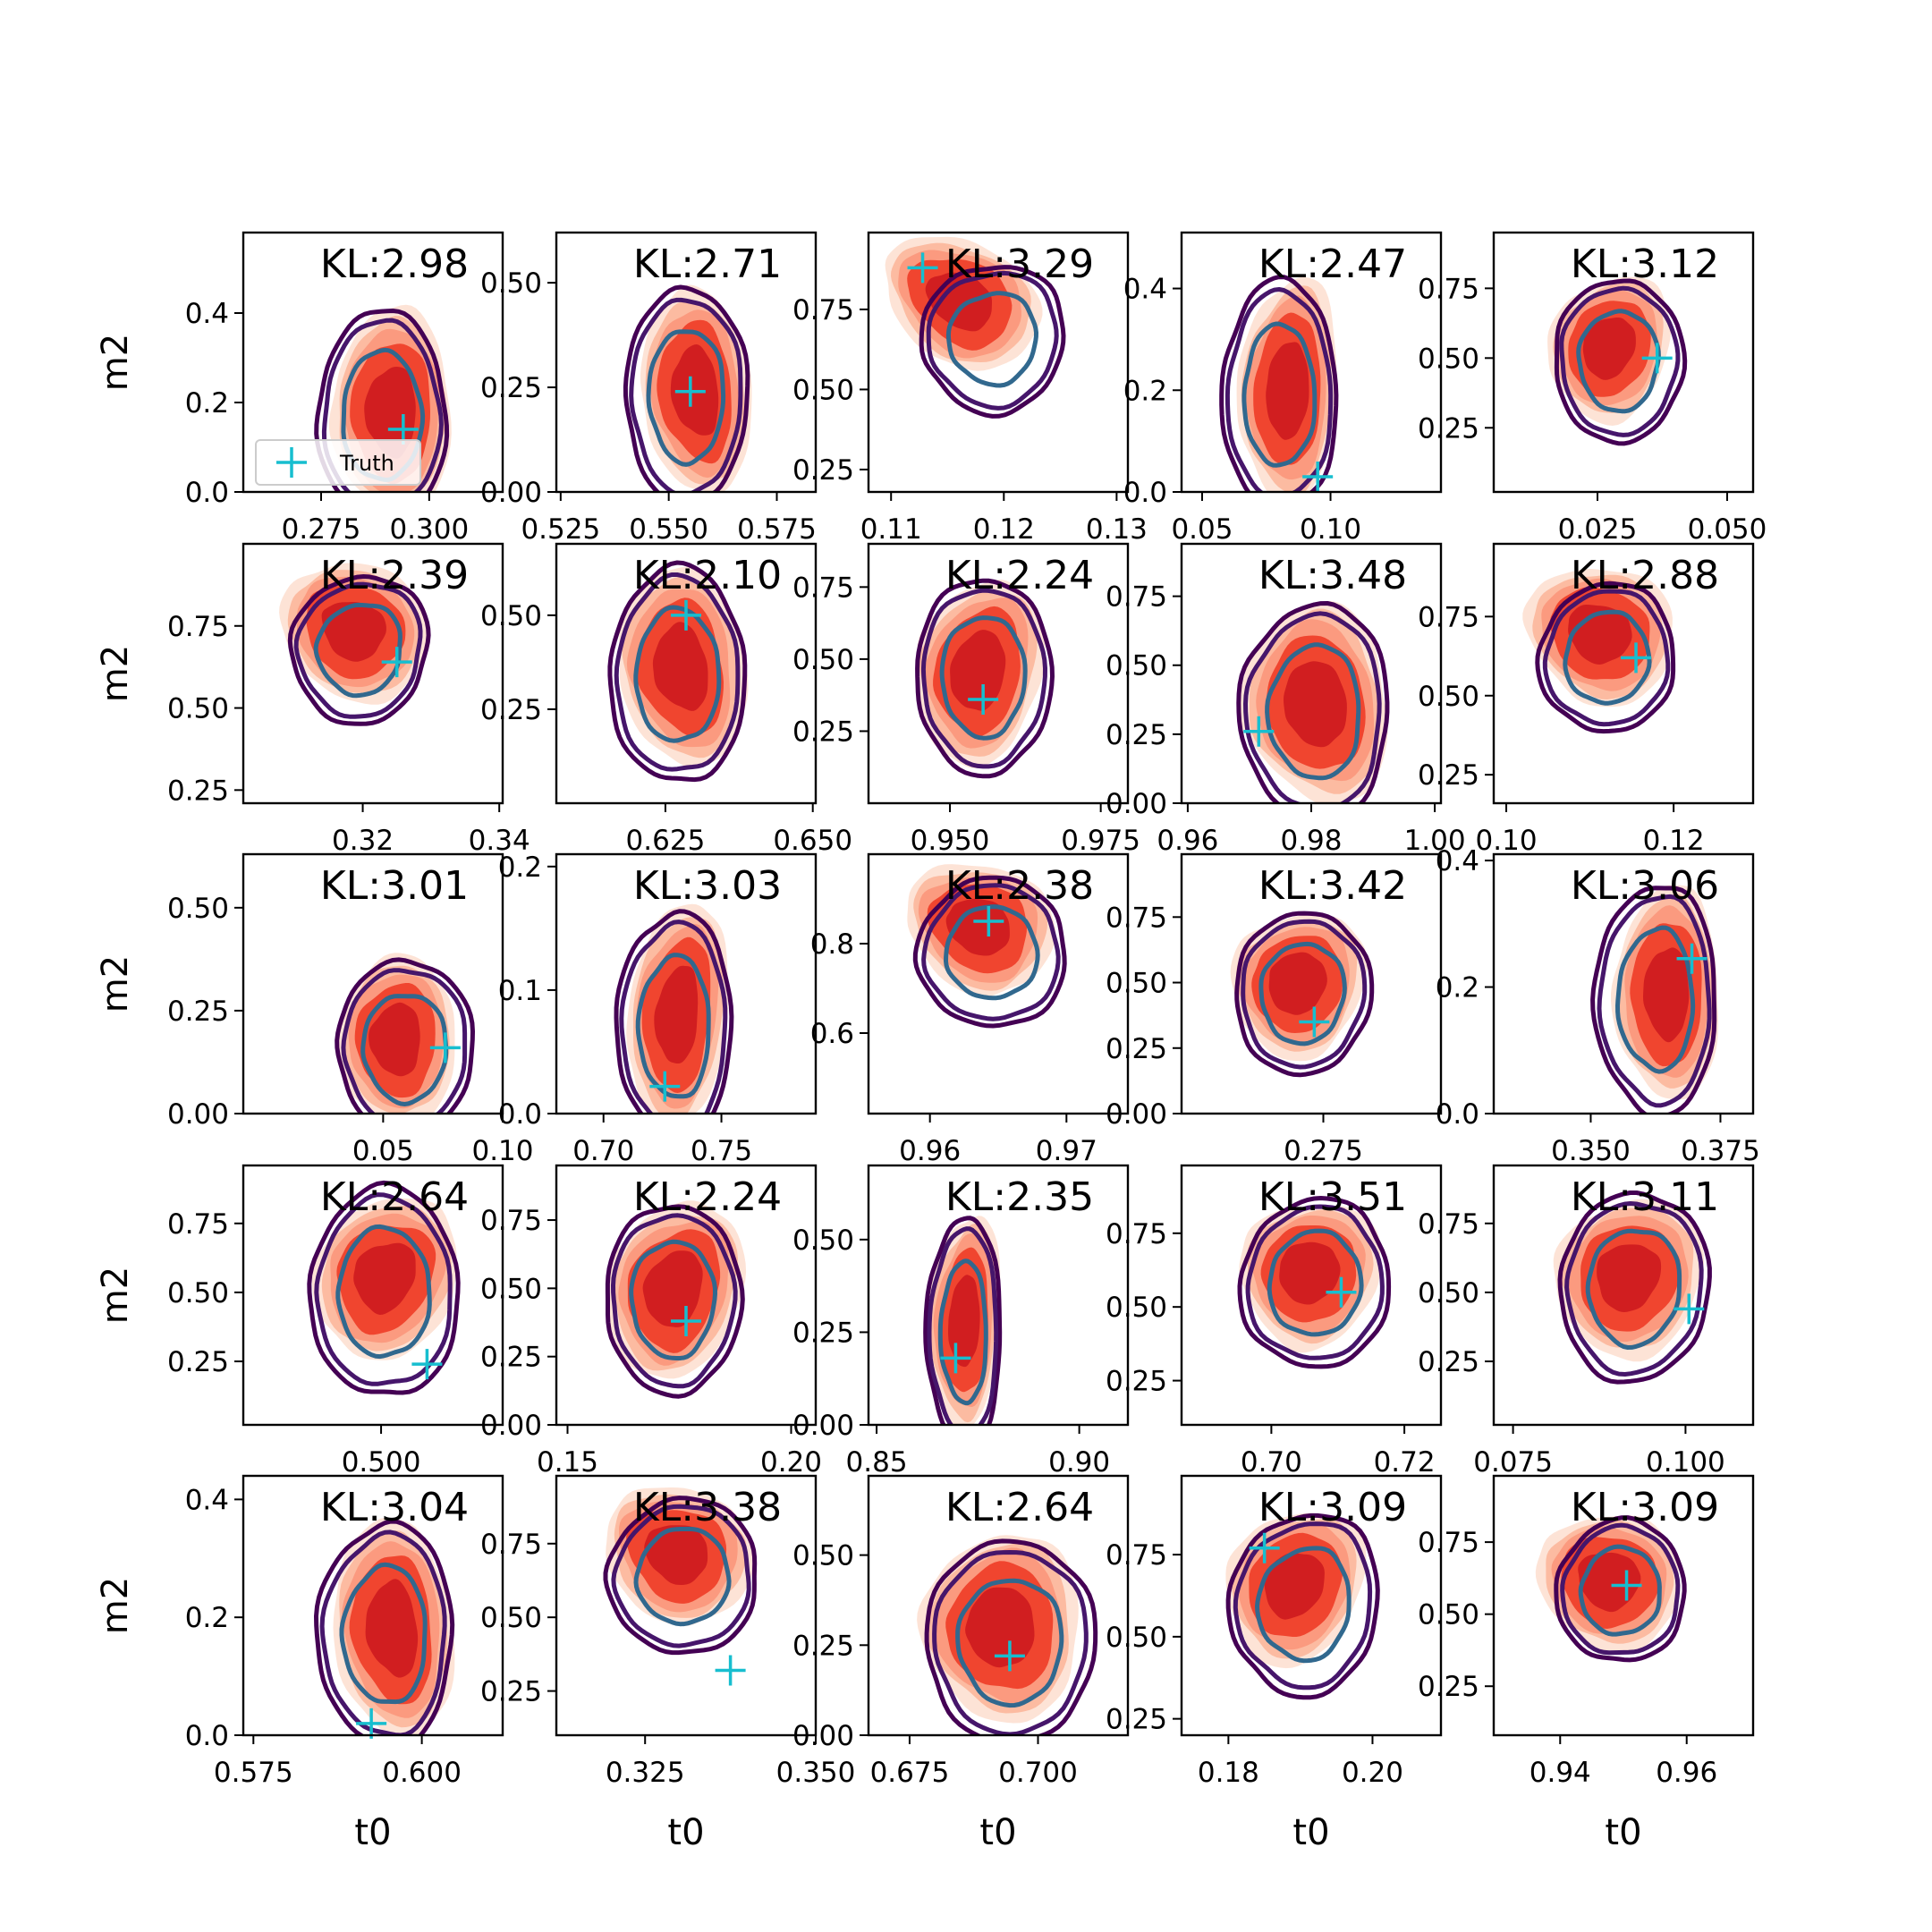 Image resolution: width=1932 pixels, height=1932 pixels. Describe the element at coordinates (1598, 529) in the screenshot. I see `x-tick-label: 0.025` at that location.